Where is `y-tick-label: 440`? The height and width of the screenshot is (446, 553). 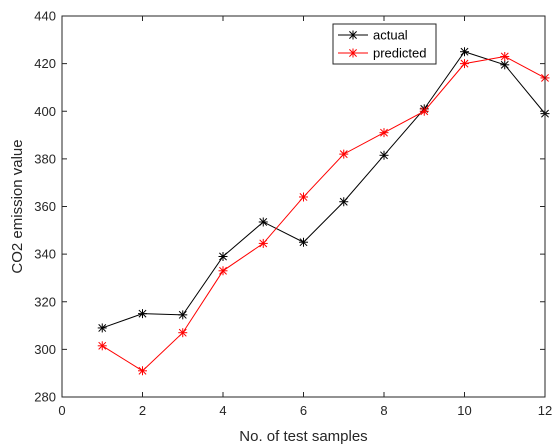
y-tick-label: 440 is located at coordinates (45, 16).